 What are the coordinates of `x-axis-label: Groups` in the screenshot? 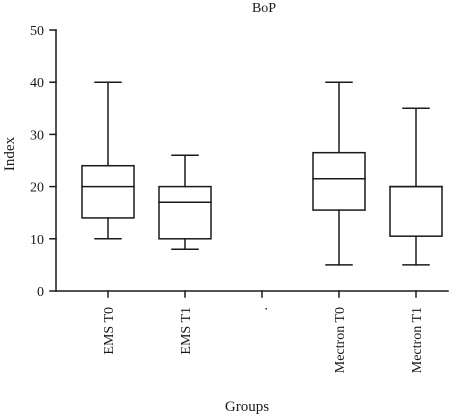 It's located at (247, 407).